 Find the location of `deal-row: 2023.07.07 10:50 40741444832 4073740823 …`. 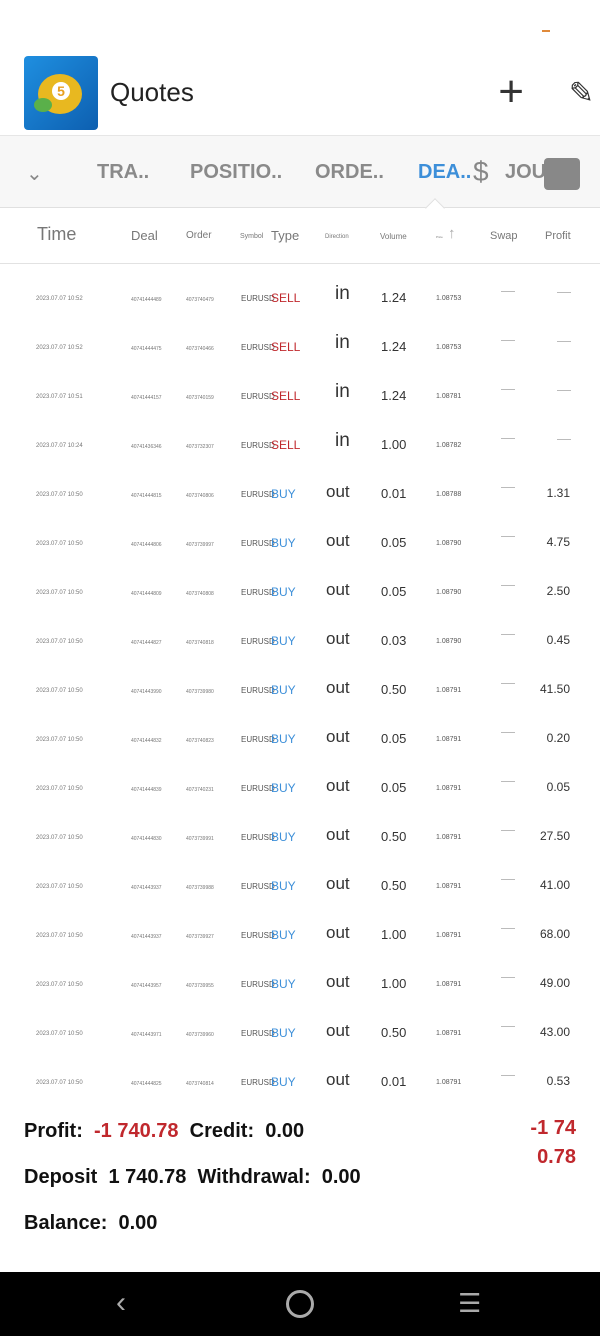

deal-row: 2023.07.07 10:50 40741444832 4073740823 … is located at coordinates (300, 739).